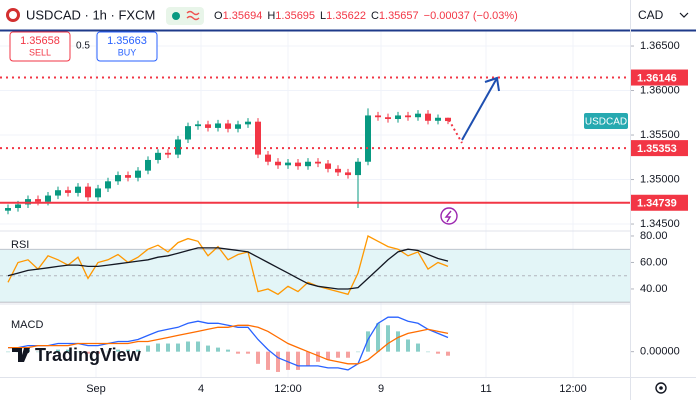 Image resolution: width=696 pixels, height=405 pixels. I want to click on y-tick-label: 1.35000, so click(660, 179).